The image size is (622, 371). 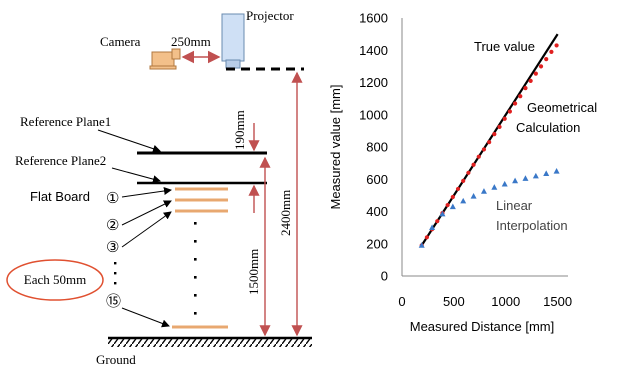 What do you see at coordinates (129, 141) in the screenshot?
I see `reference-plane-1-pointer` at bounding box center [129, 141].